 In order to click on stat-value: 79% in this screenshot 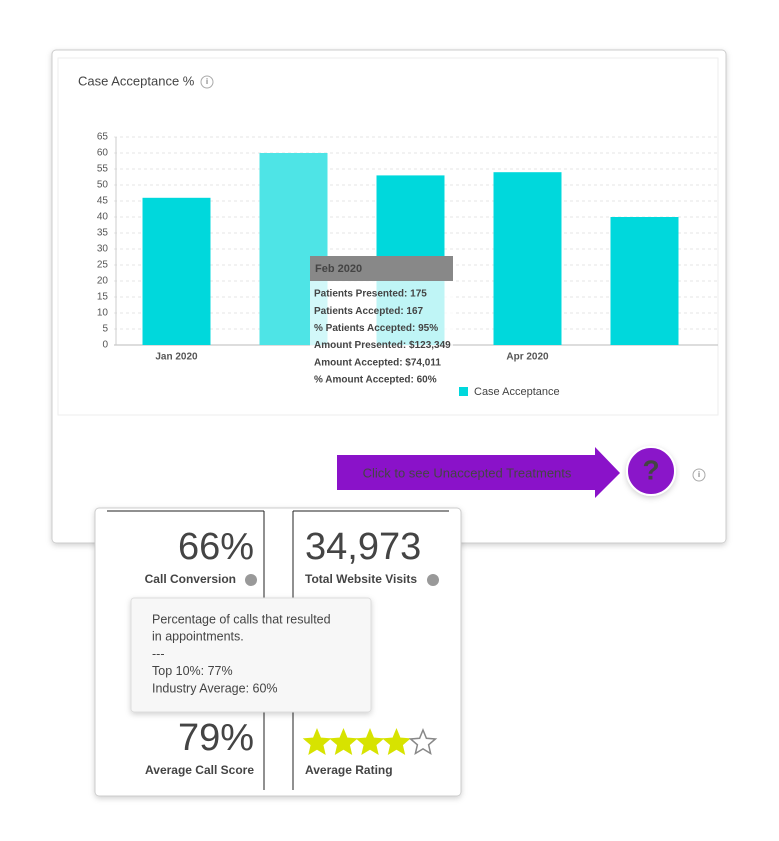, I will do `click(216, 738)`.